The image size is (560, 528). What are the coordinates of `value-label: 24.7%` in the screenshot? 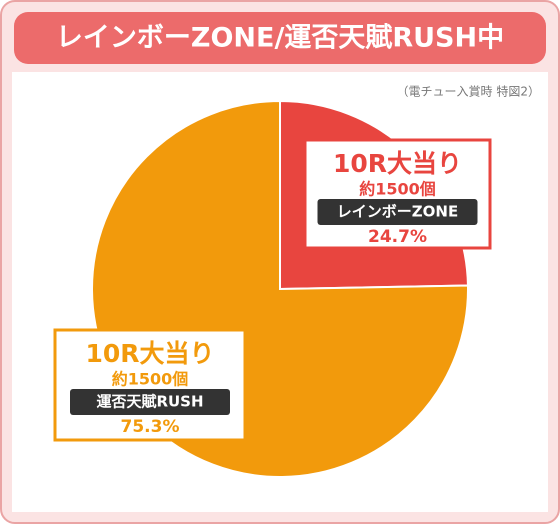 It's located at (397, 237).